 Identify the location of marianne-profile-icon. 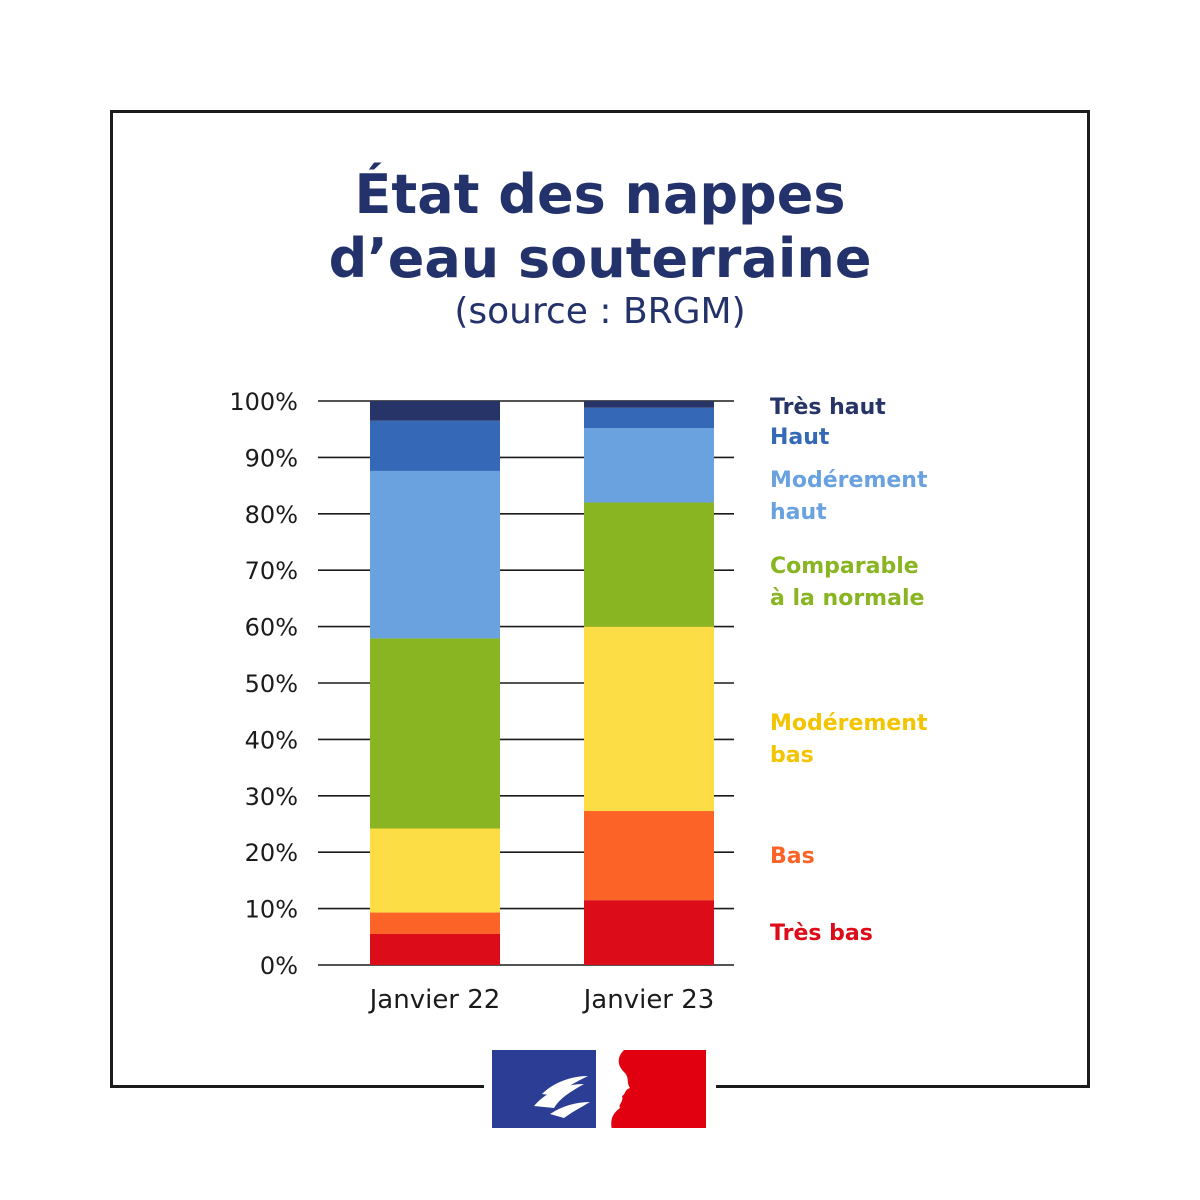
(582, 1090).